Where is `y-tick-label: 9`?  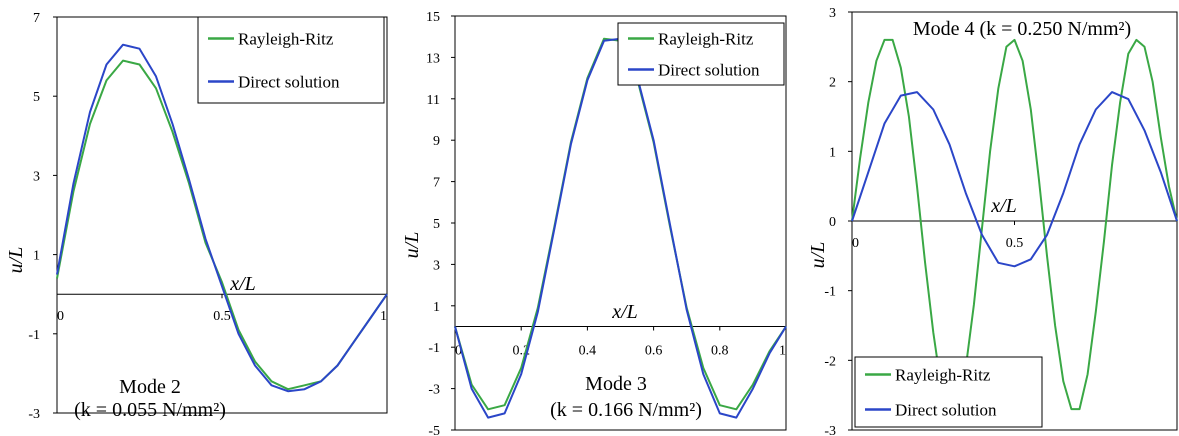 y-tick-label: 9 is located at coordinates (436, 141).